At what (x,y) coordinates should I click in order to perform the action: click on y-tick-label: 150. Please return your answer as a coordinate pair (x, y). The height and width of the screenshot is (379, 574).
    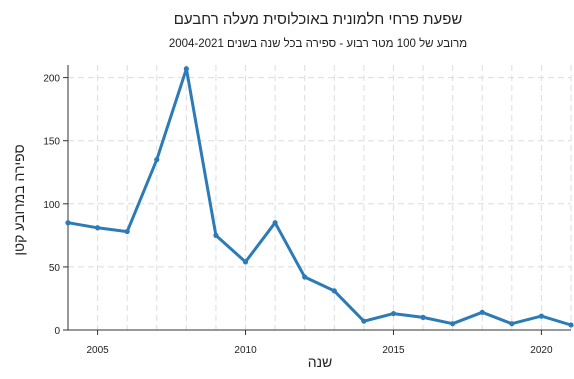
    Looking at the image, I should click on (51, 142).